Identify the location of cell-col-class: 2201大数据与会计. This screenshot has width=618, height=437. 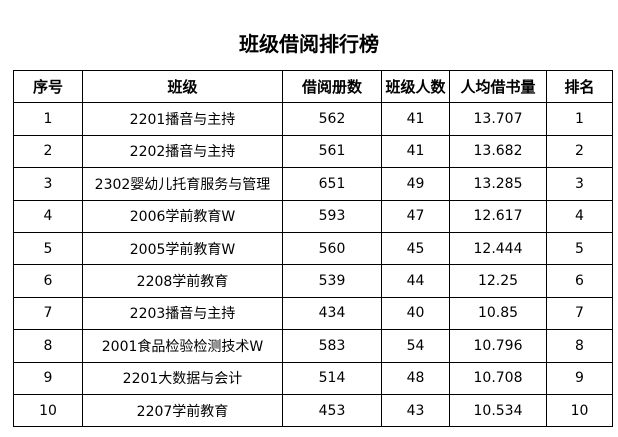
(182, 378).